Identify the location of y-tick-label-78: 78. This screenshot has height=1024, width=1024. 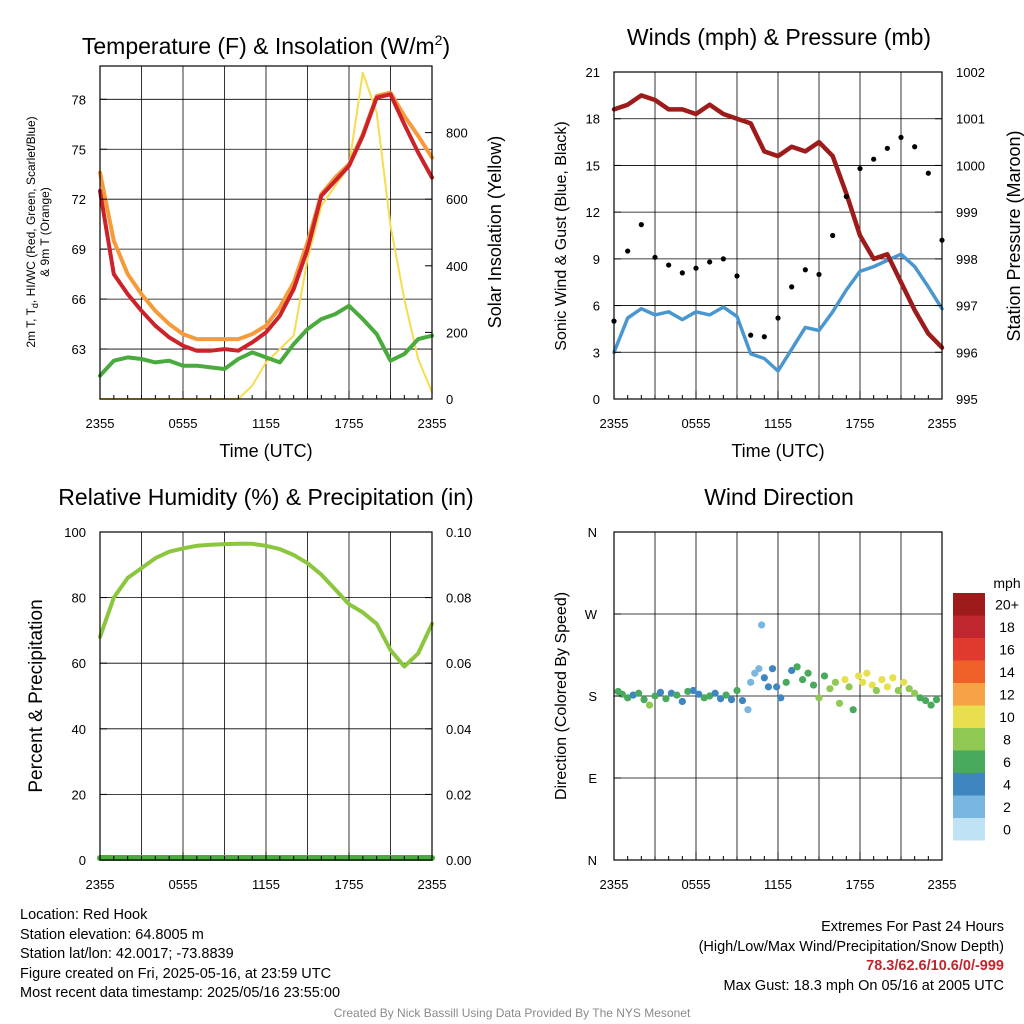
(79, 99).